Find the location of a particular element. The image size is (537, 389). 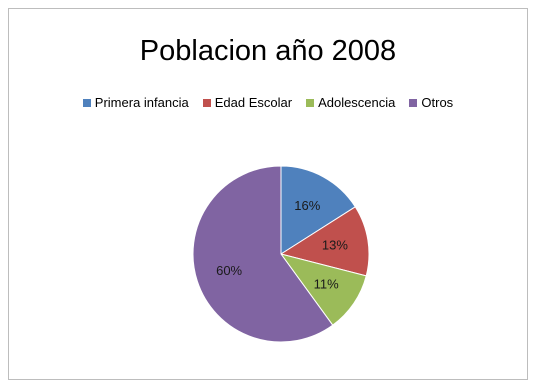

legend-label: Adolescencia is located at coordinates (357, 102).